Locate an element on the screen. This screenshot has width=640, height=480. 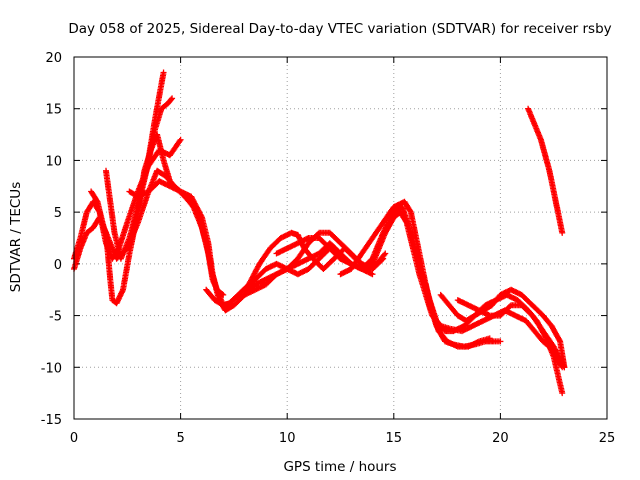
y-tick-label: -5 is located at coordinates (55, 317).